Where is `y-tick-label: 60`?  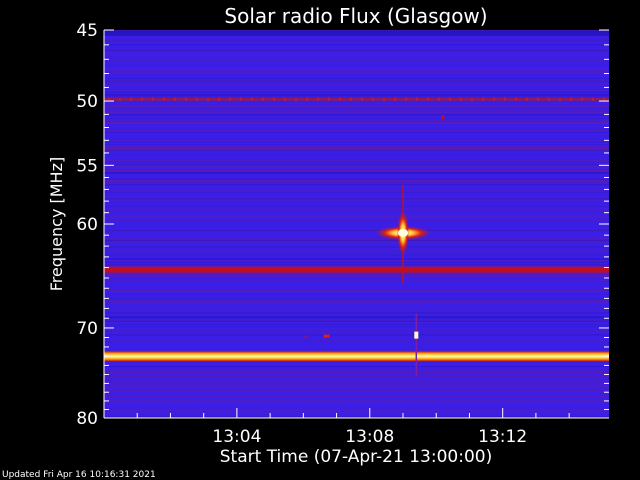
y-tick-label: 60 is located at coordinates (87, 225).